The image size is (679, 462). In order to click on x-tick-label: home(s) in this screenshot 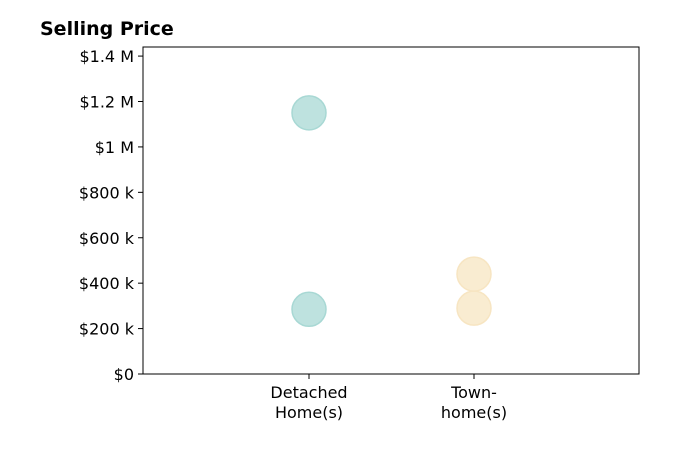, I will do `click(474, 412)`.